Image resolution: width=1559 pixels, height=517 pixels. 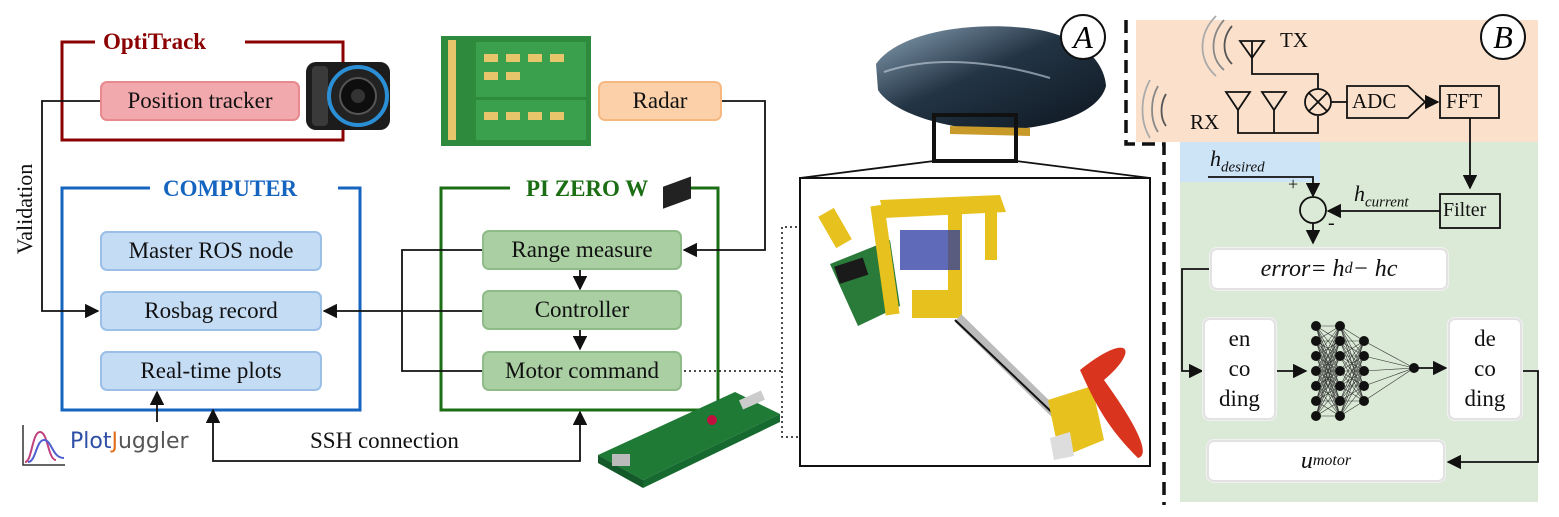 I want to click on pi-bus-line, so click(x=441, y=310).